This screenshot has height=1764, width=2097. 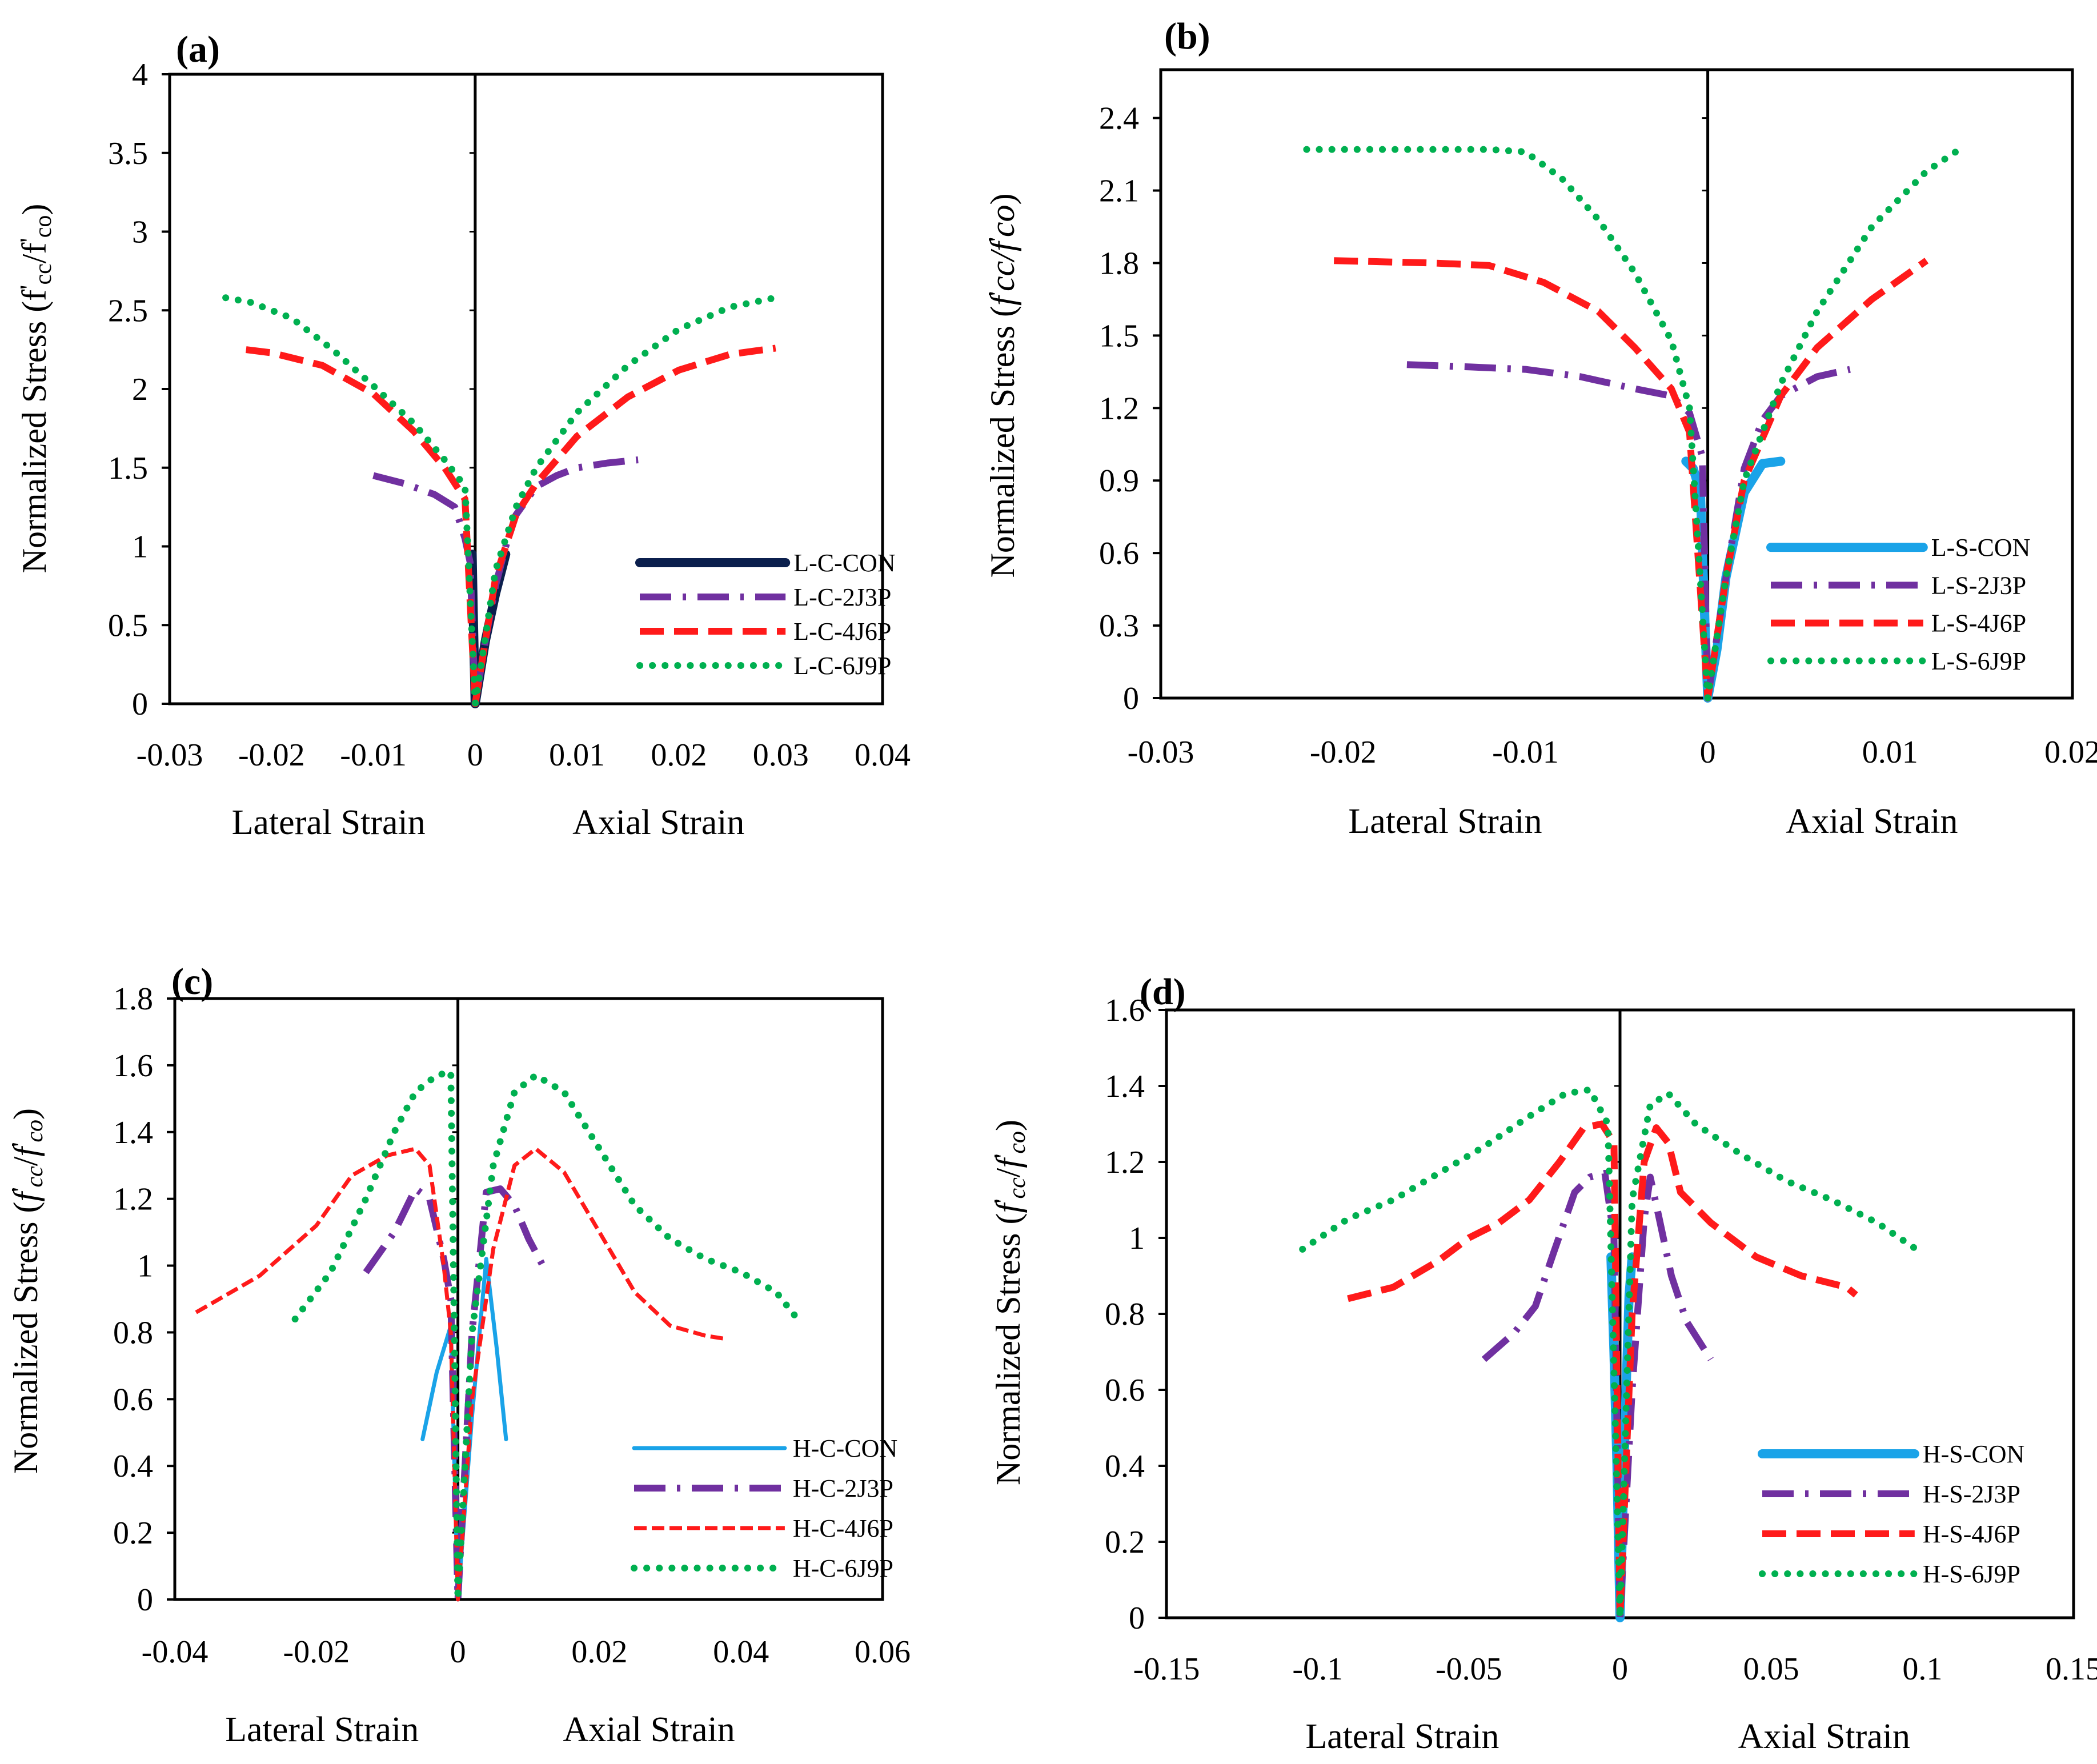 What do you see at coordinates (1119, 191) in the screenshot?
I see `y-tick-label: 2.1` at bounding box center [1119, 191].